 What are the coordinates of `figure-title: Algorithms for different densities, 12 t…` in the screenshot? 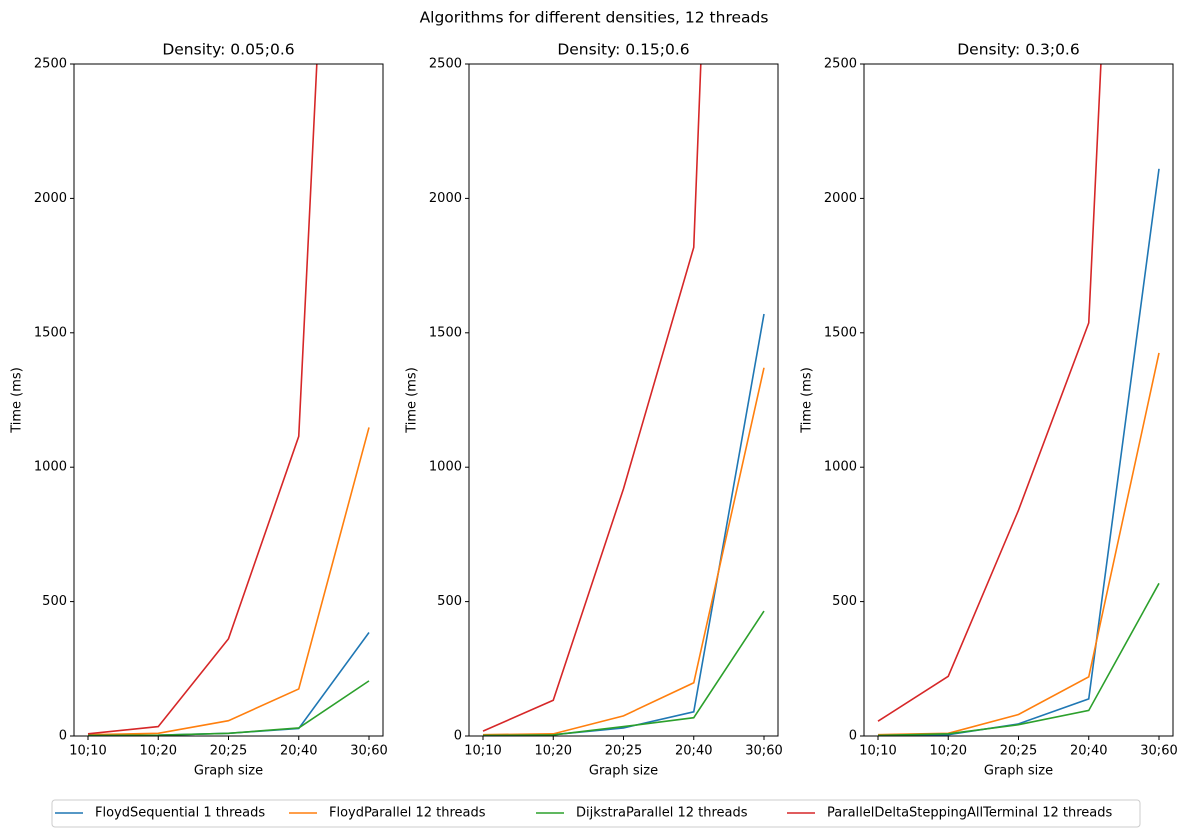 It's located at (594, 18).